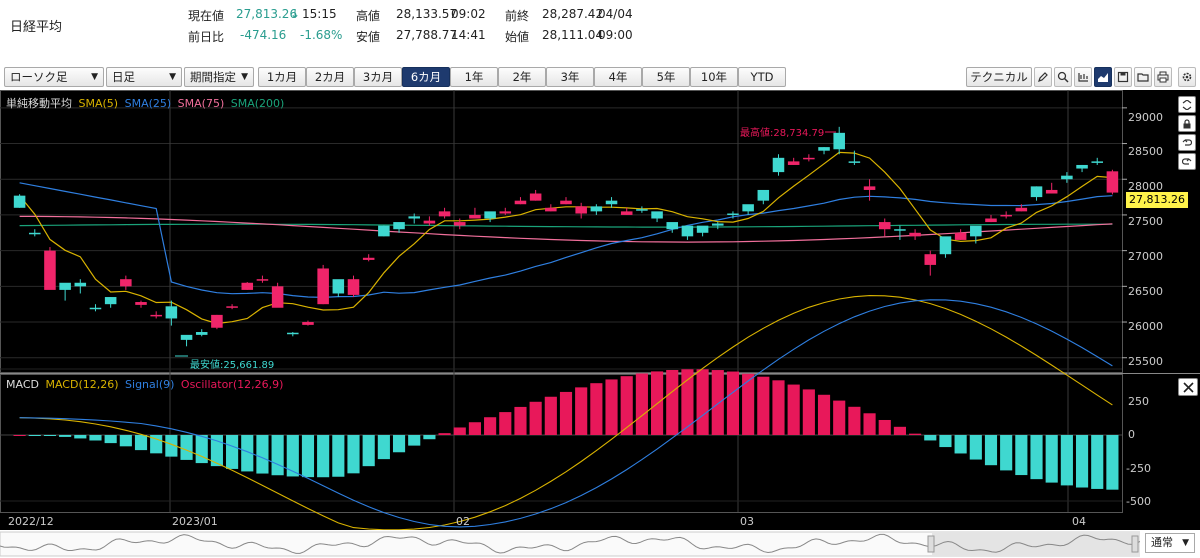 This screenshot has width=1200, height=558. Describe the element at coordinates (573, 35) in the screenshot. I see `open-value: 28,111.04` at that location.